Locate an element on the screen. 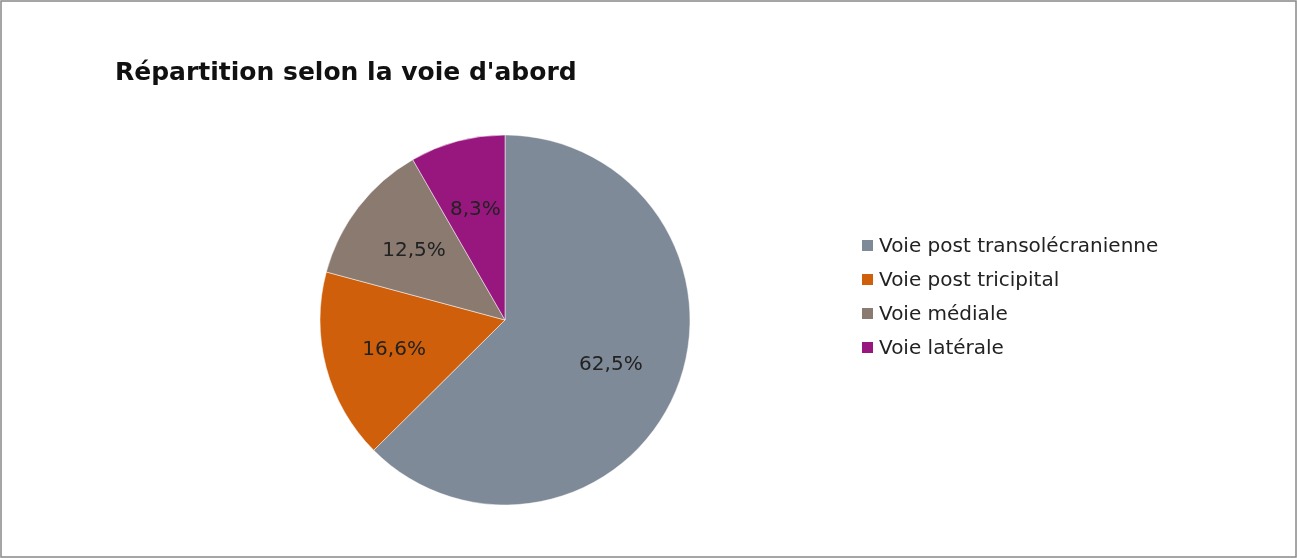 The width and height of the screenshot is (1297, 558). legend-label: Voie post transolécranienne is located at coordinates (1019, 244).